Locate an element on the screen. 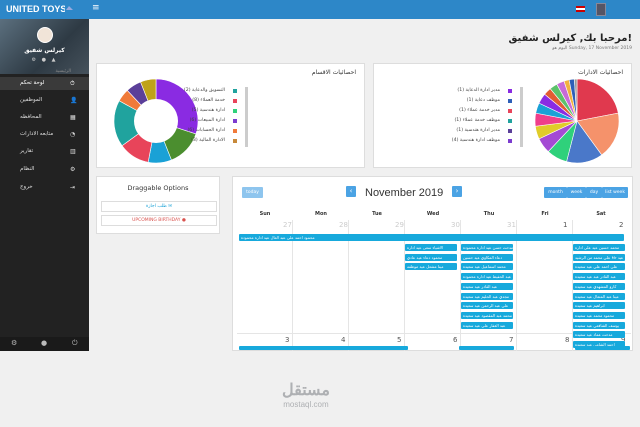 The width and height of the screenshot is (640, 427). watermark: مستقل mostaql.com is located at coordinates (306, 394).